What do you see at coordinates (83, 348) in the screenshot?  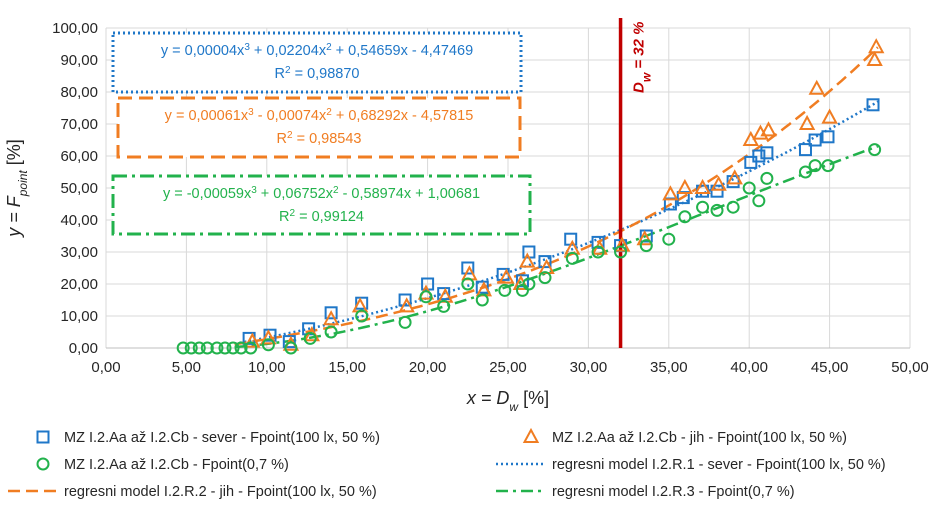 I see `y-tick-label: 0,00` at bounding box center [83, 348].